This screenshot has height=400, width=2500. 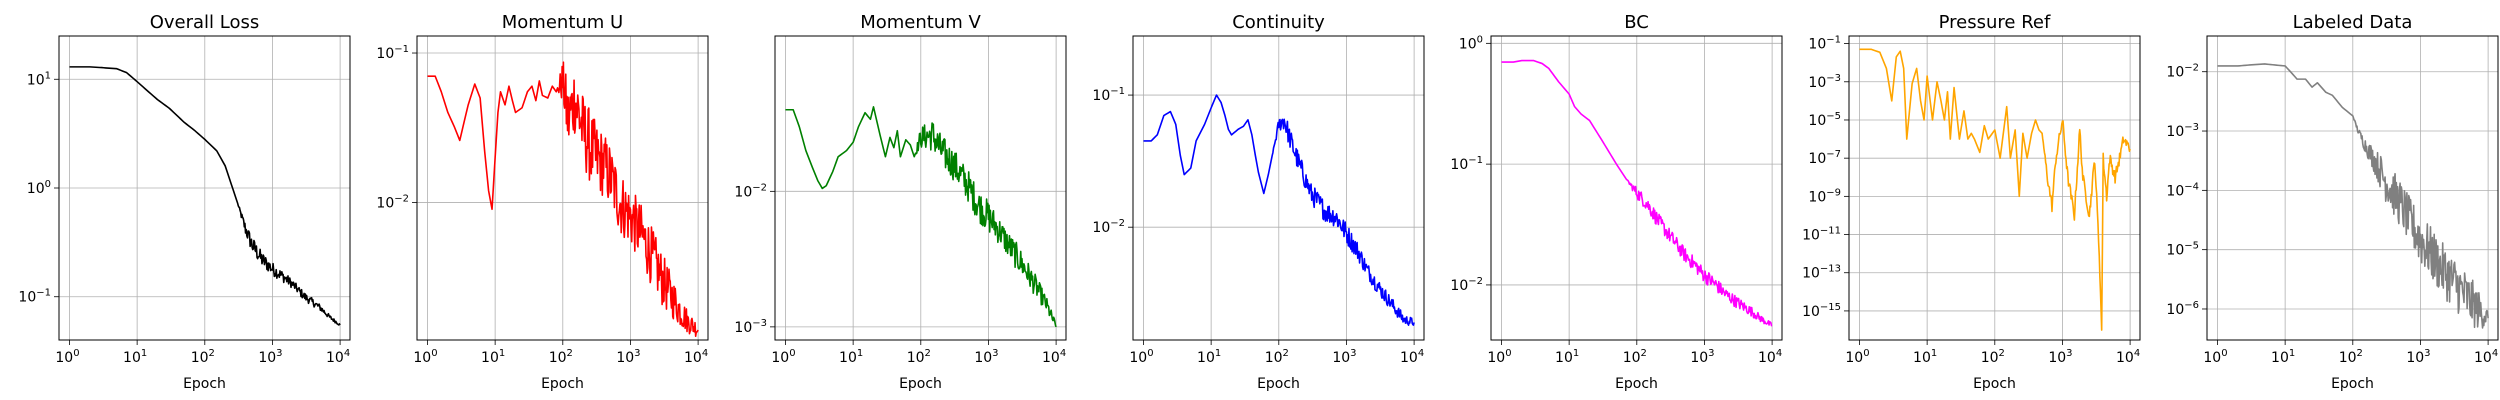 What do you see at coordinates (562, 22) in the screenshot?
I see `panel-title: Momentum U` at bounding box center [562, 22].